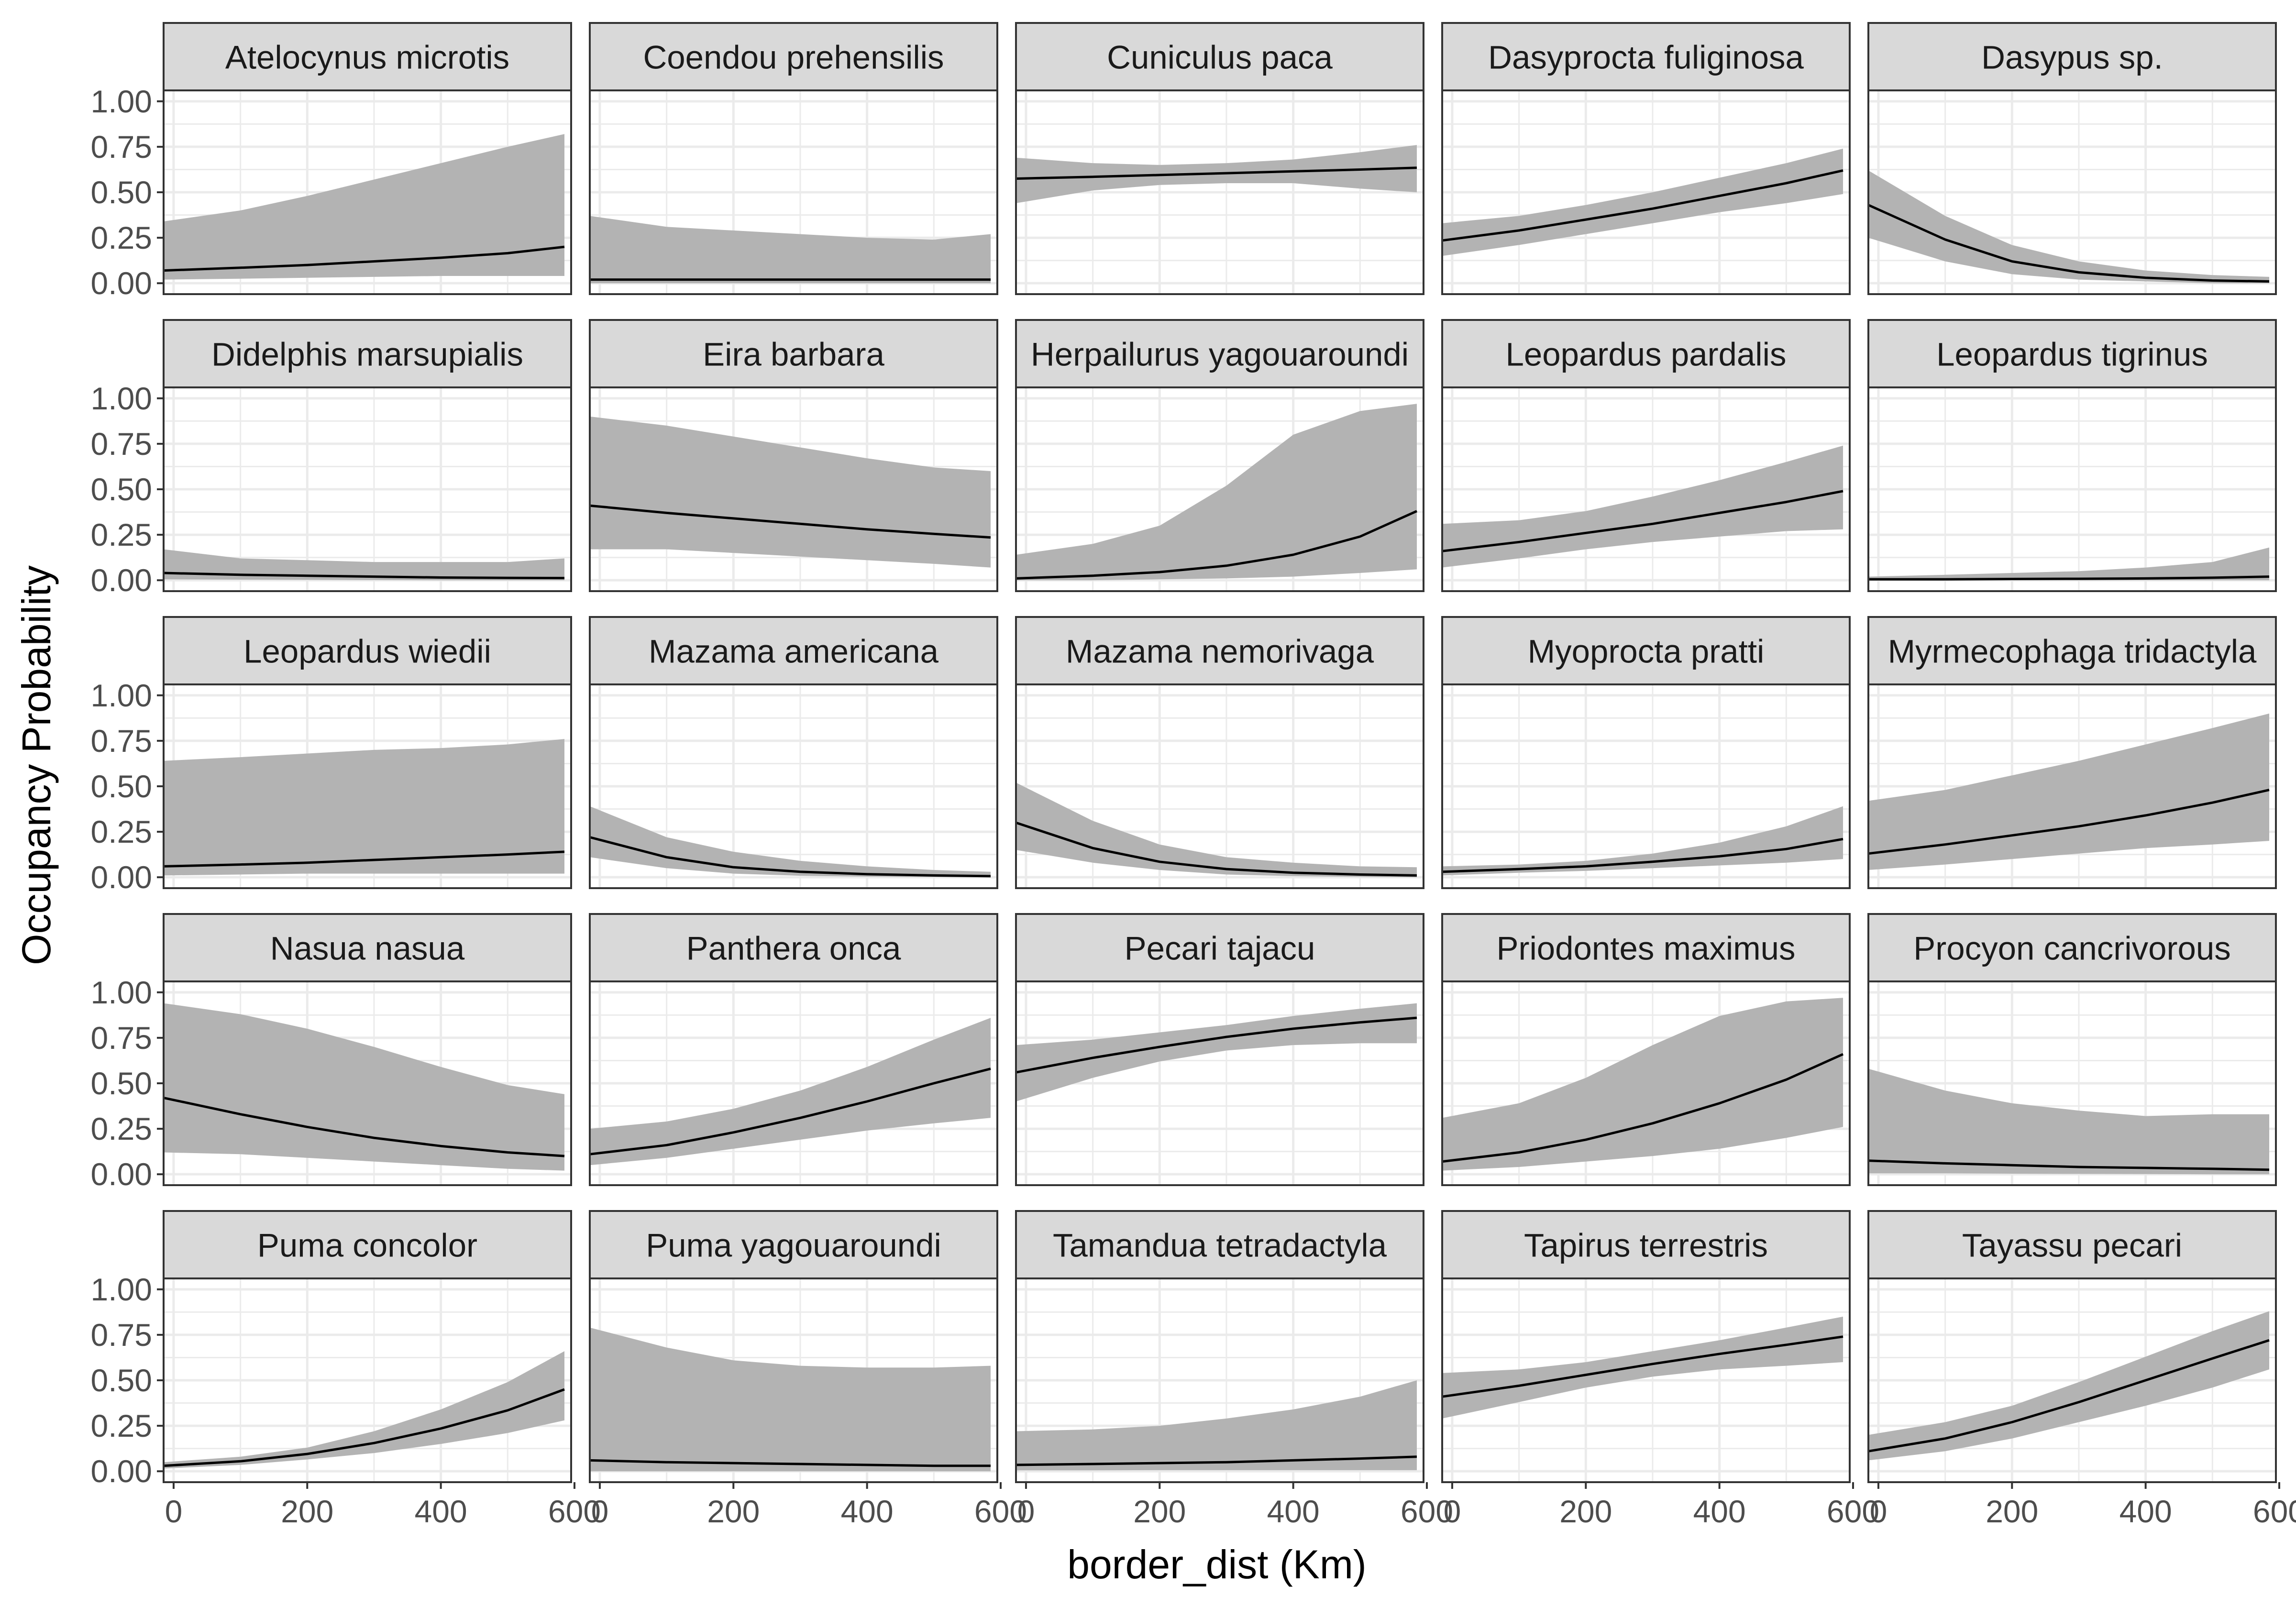 This screenshot has width=2296, height=1607. I want to click on strip-title: Coendou prehensilis, so click(794, 57).